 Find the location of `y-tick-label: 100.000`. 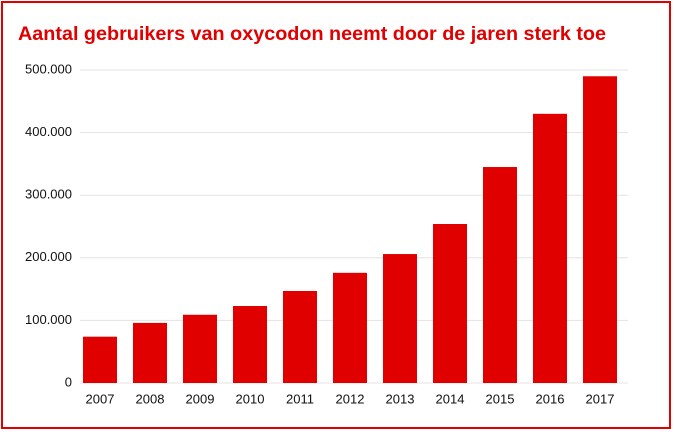

y-tick-label: 100.000 is located at coordinates (48, 319).